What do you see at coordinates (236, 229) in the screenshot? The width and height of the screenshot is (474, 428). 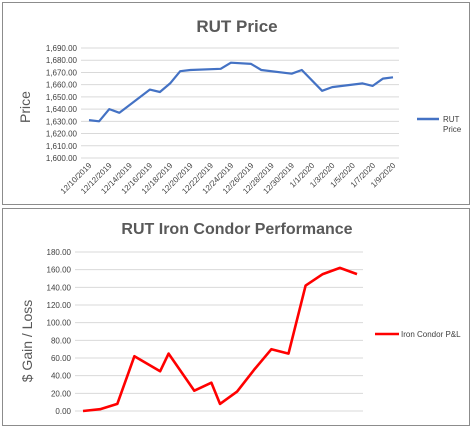 I see `chart-title: RUT Iron Condor Performance` at bounding box center [236, 229].